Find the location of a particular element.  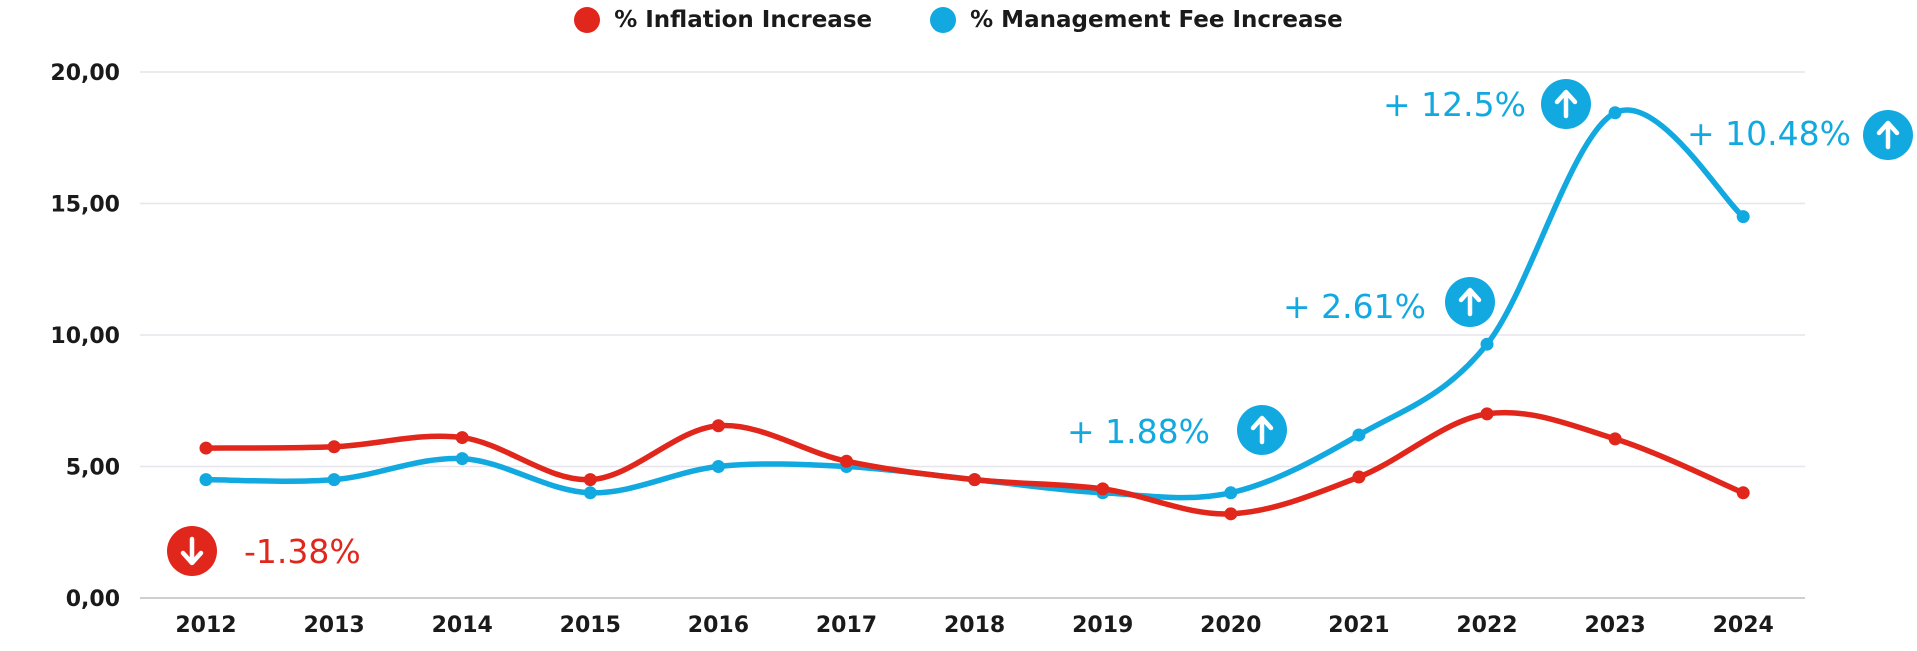

legend-item-inflation: % Inflation Increase is located at coordinates (723, 20).